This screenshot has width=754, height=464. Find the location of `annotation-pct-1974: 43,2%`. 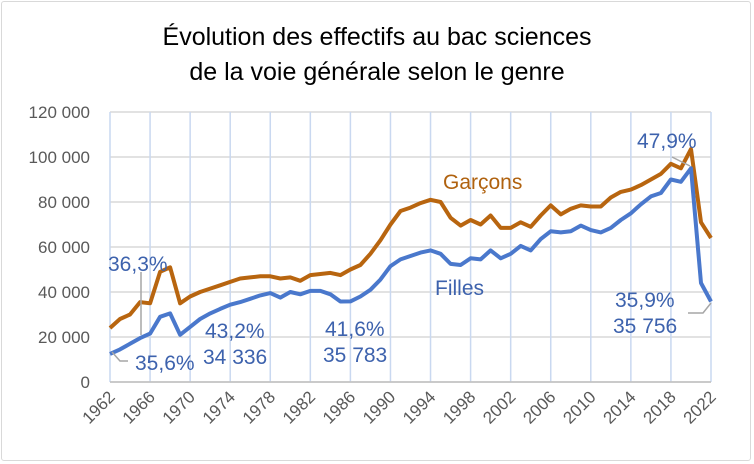

annotation-pct-1974: 43,2% is located at coordinates (235, 331).